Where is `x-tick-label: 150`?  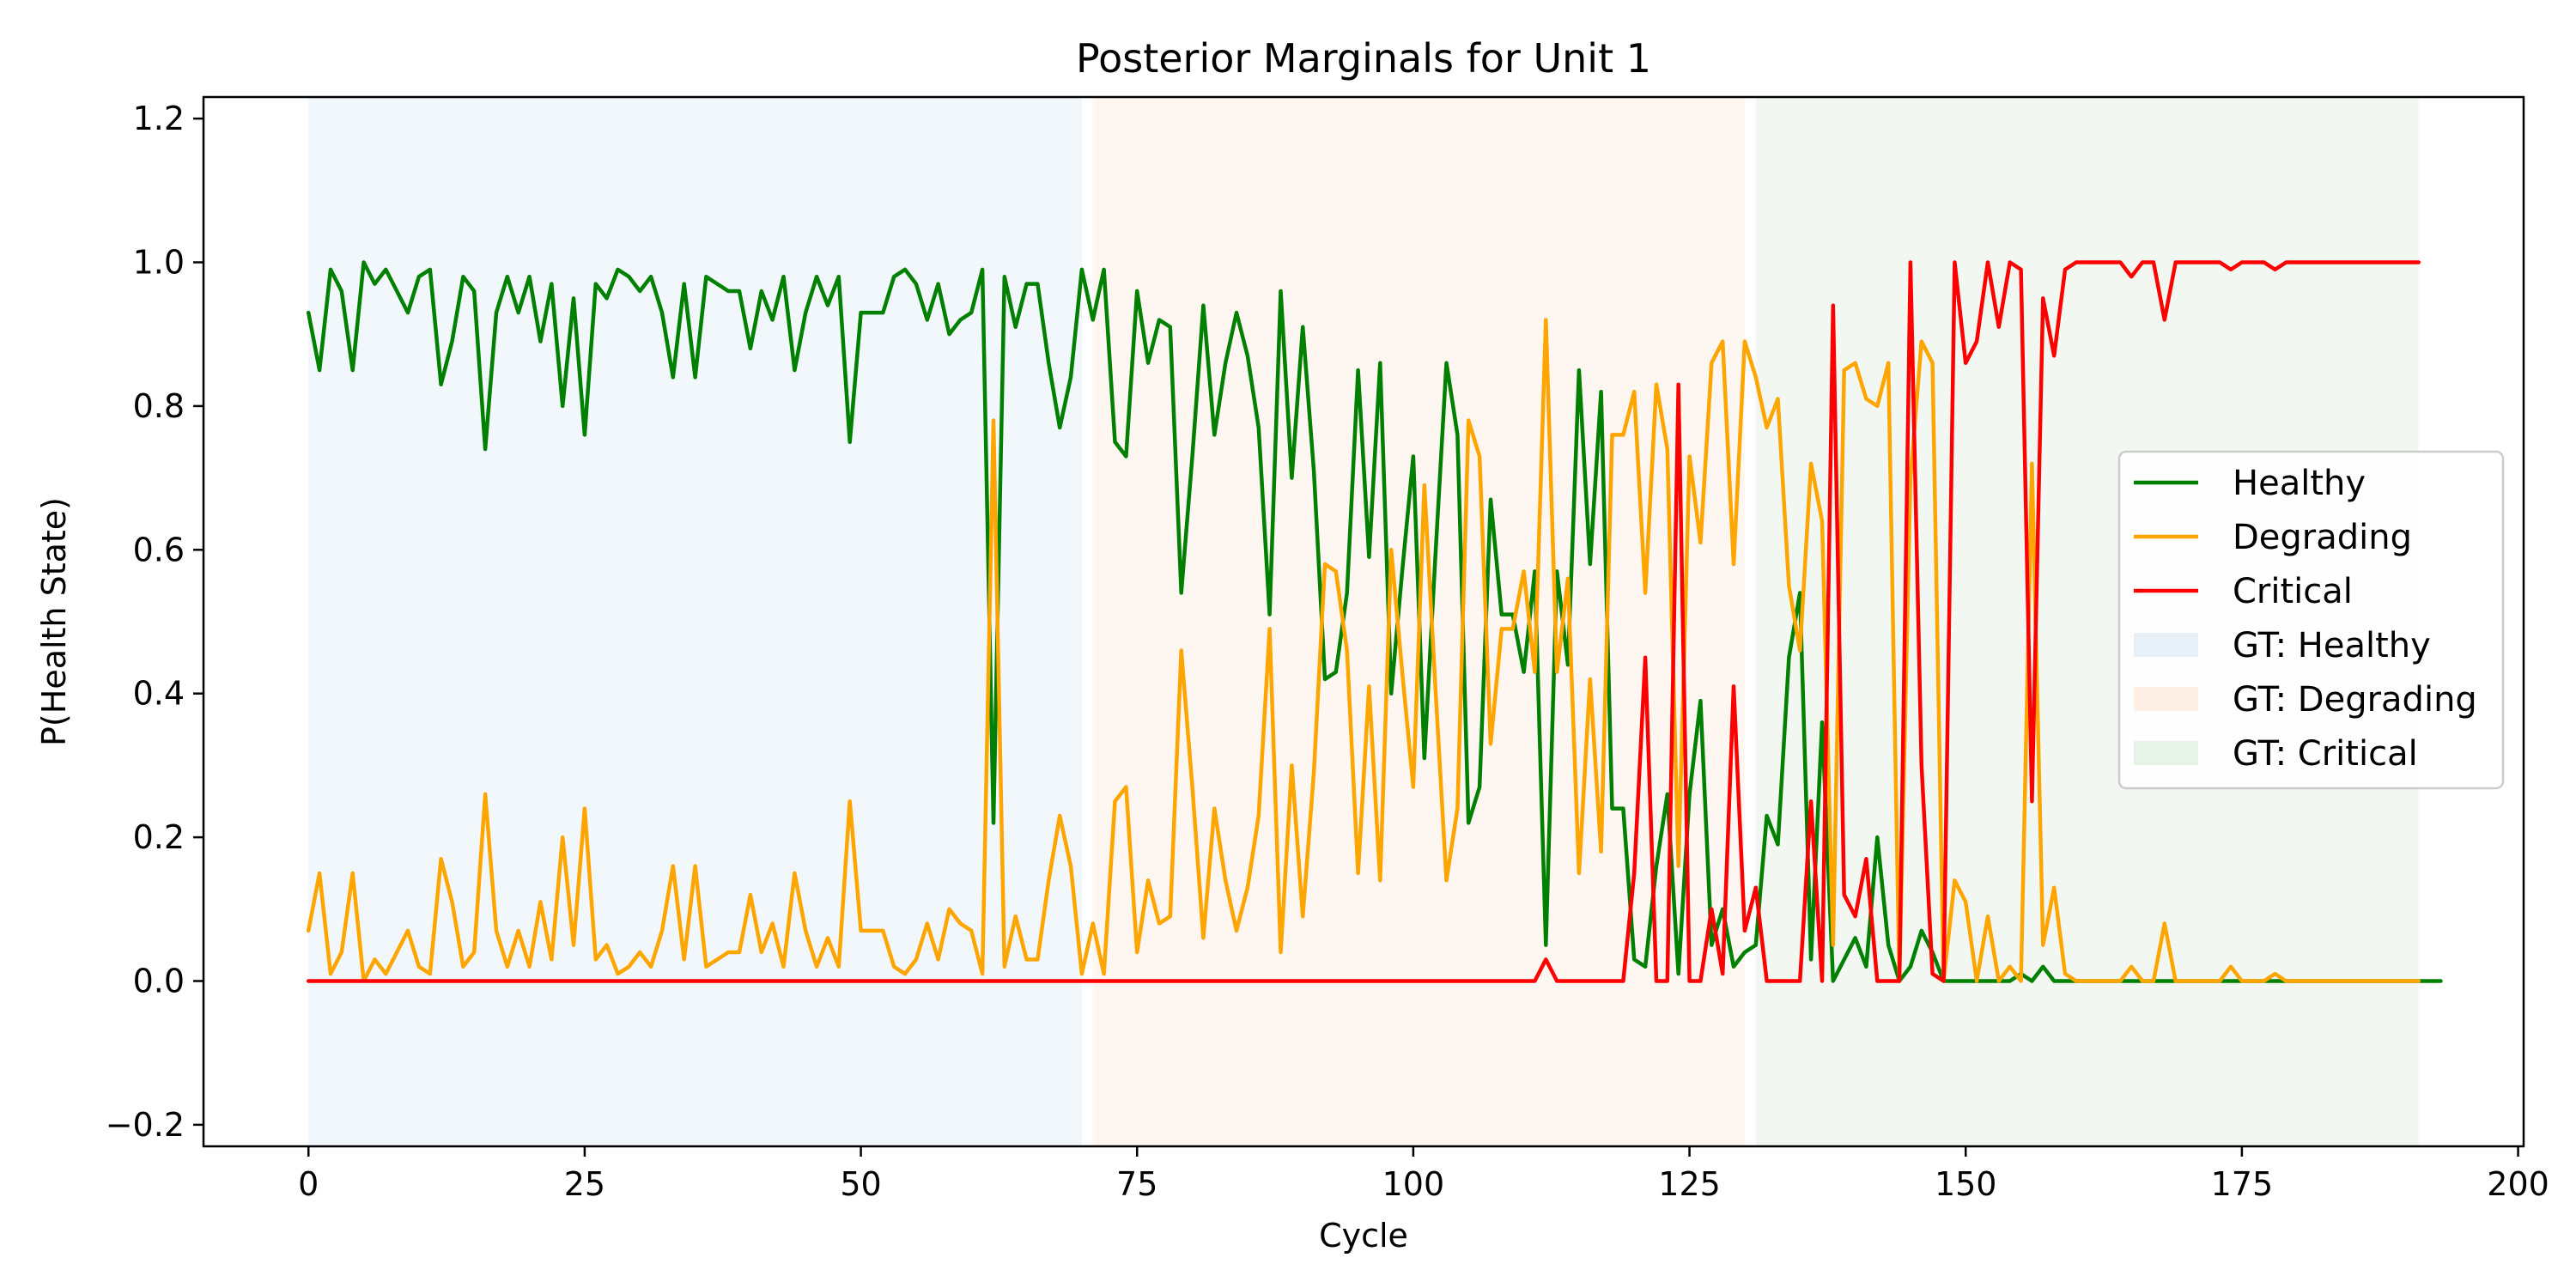 x-tick-label: 150 is located at coordinates (1966, 1184).